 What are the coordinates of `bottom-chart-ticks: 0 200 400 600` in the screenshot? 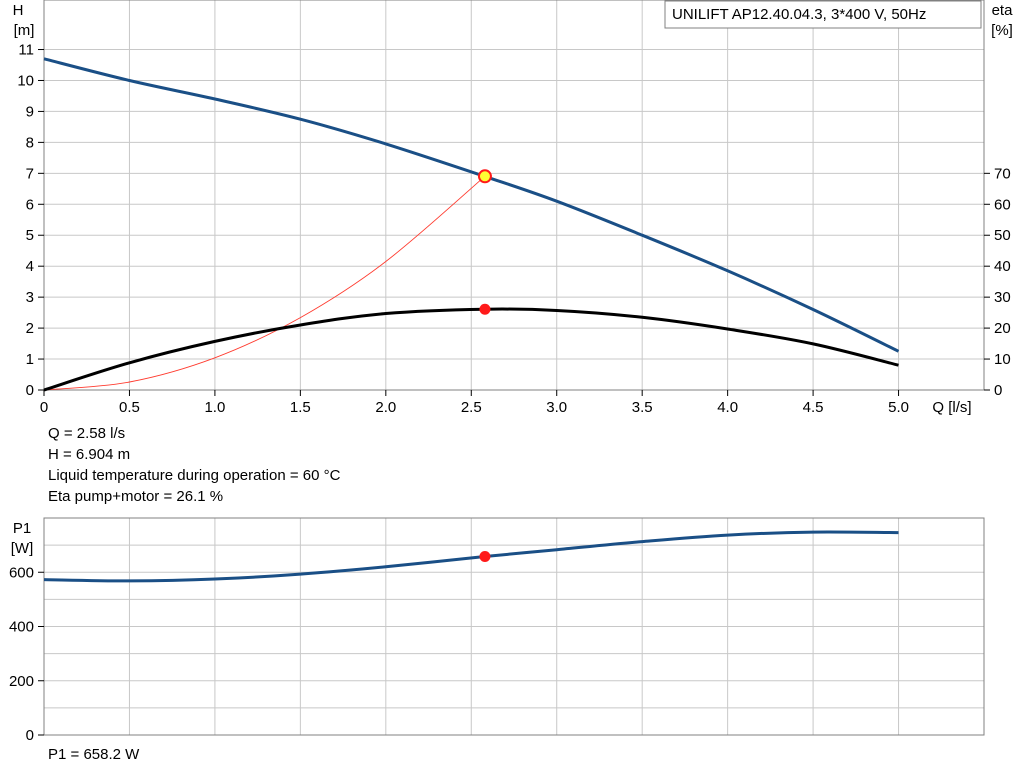 It's located at (26, 654).